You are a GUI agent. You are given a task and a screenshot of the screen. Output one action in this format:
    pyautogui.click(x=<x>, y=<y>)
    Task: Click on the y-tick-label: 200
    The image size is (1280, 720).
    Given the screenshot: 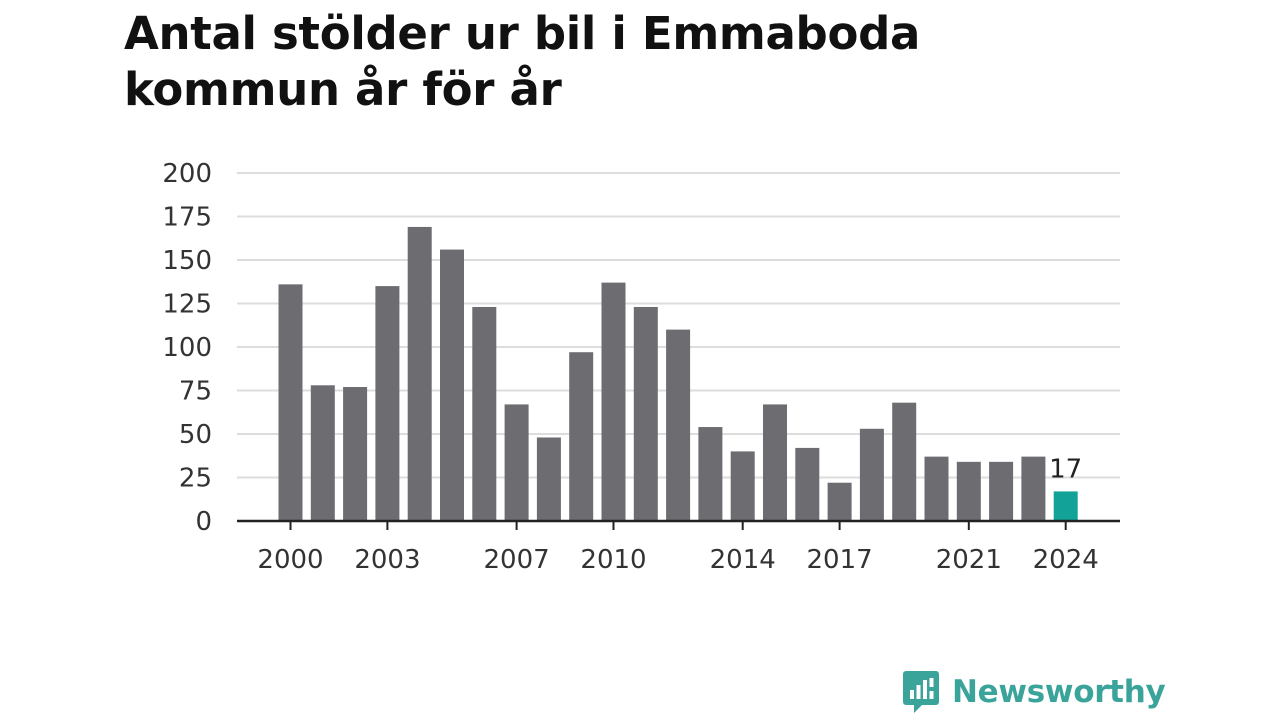 What is the action you would take?
    pyautogui.click(x=187, y=174)
    